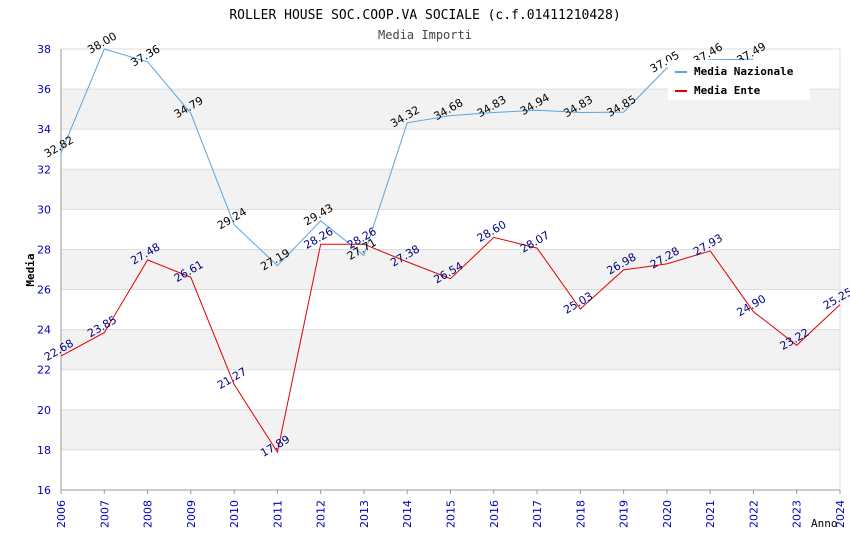  Describe the element at coordinates (277, 514) in the screenshot. I see `x-tick-label: 2011` at that location.